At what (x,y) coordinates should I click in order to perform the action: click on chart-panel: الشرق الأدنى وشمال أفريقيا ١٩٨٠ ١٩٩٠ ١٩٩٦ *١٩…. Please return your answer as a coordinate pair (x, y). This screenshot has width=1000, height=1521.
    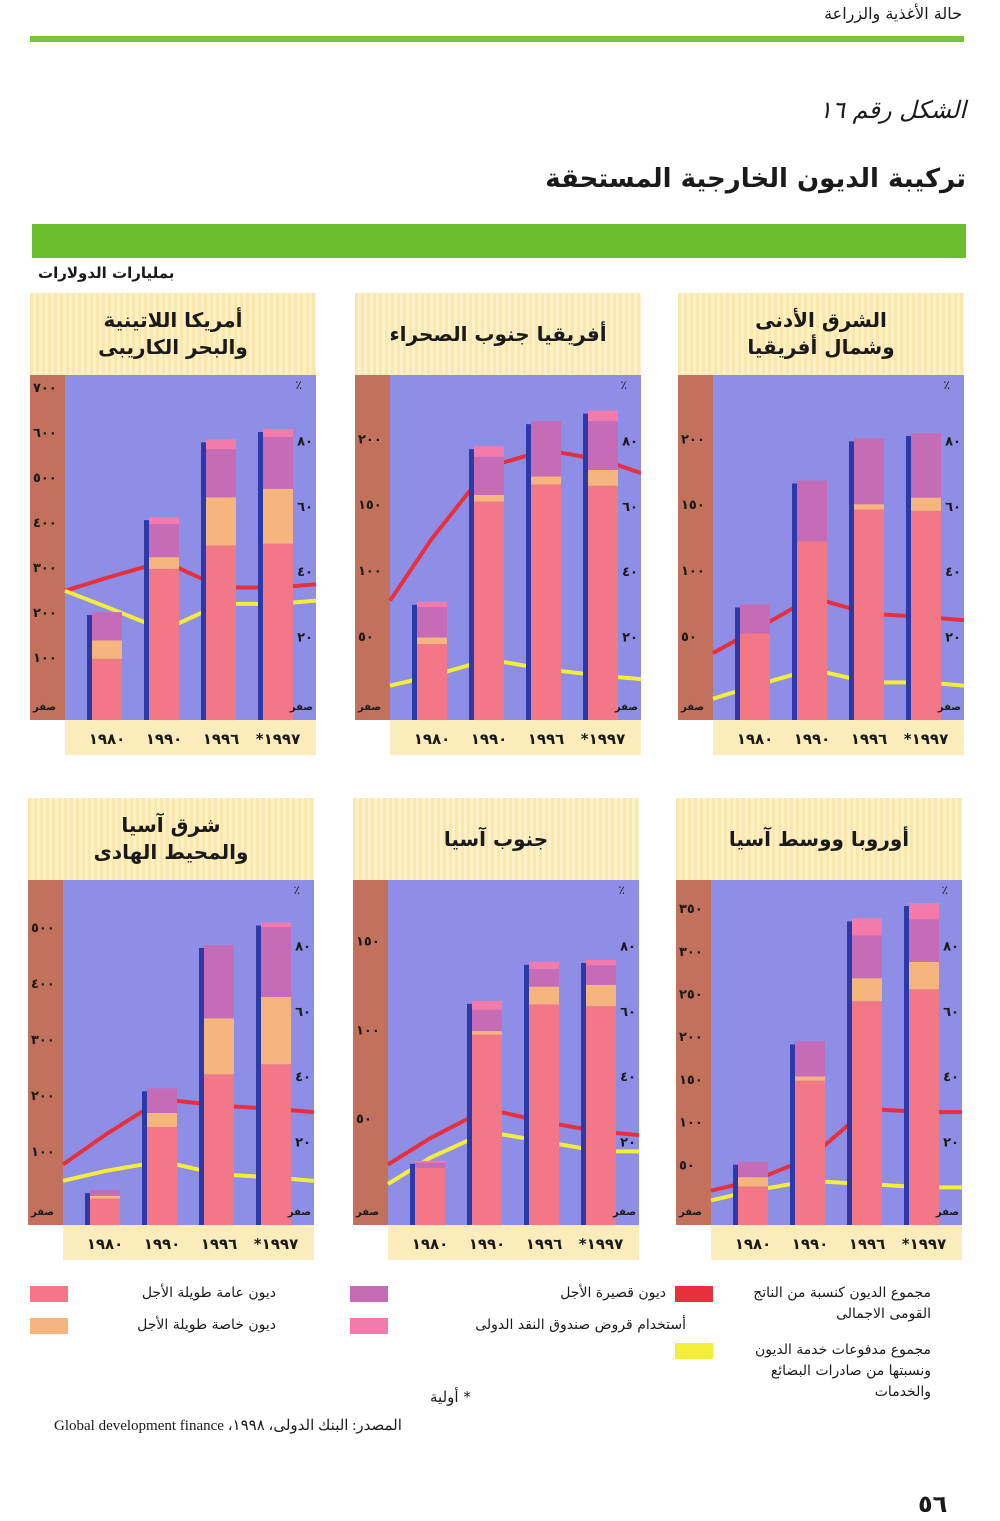
    Looking at the image, I should click on (821, 524).